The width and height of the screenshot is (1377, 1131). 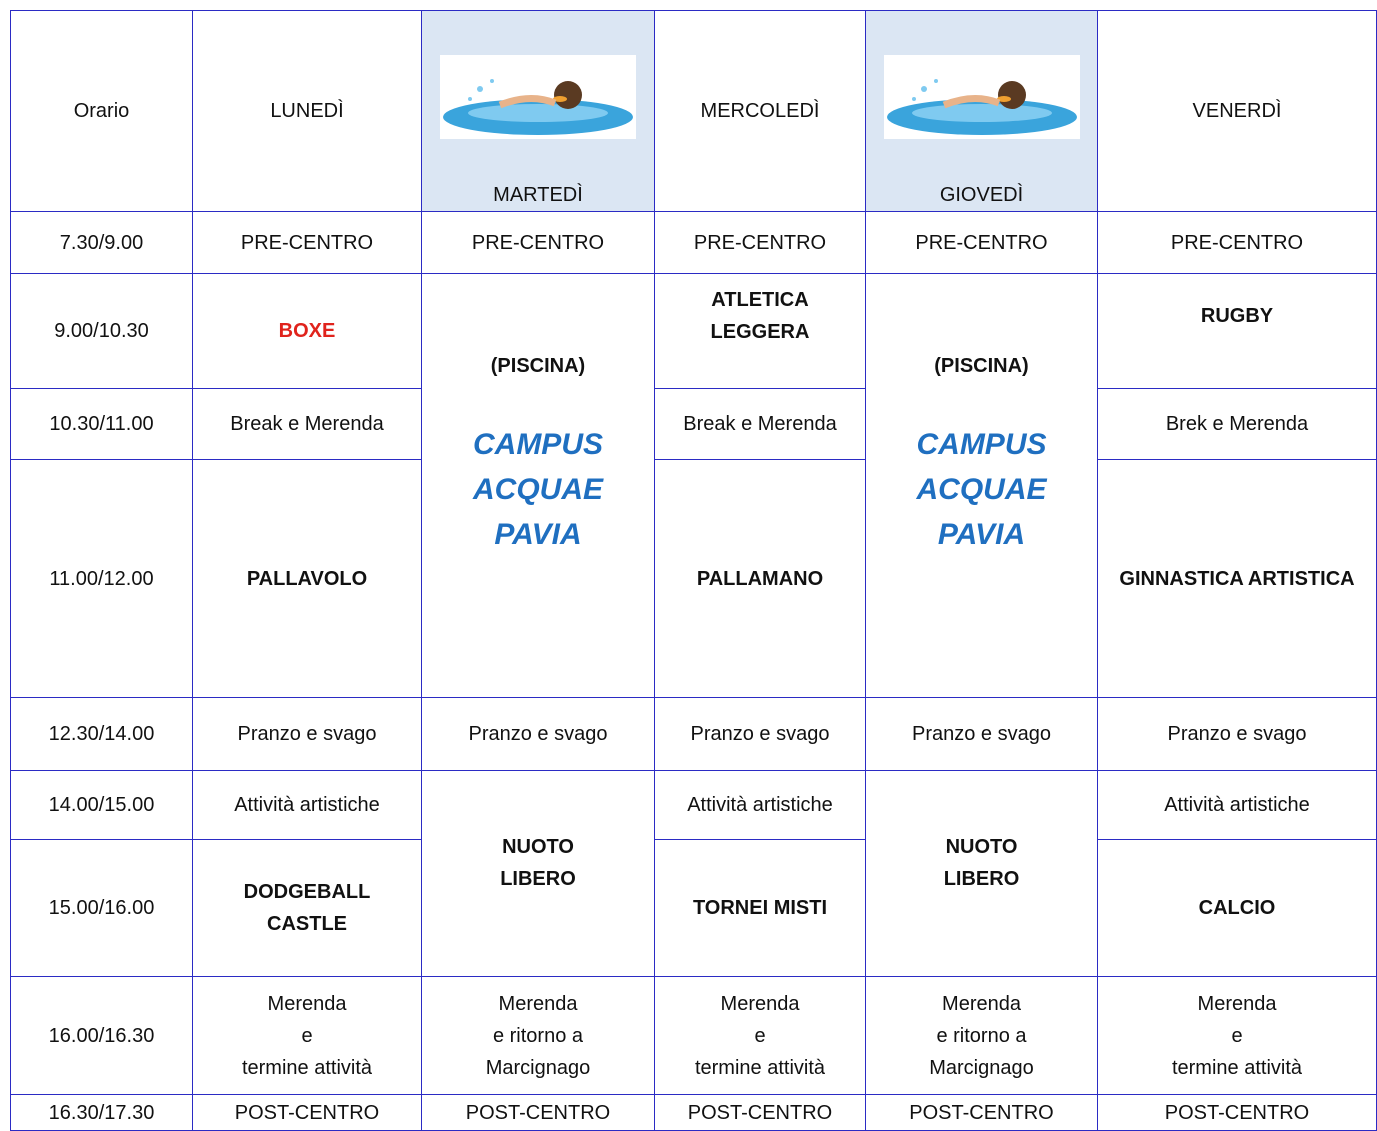 I want to click on cell: CALCIO, so click(x=1237, y=908).